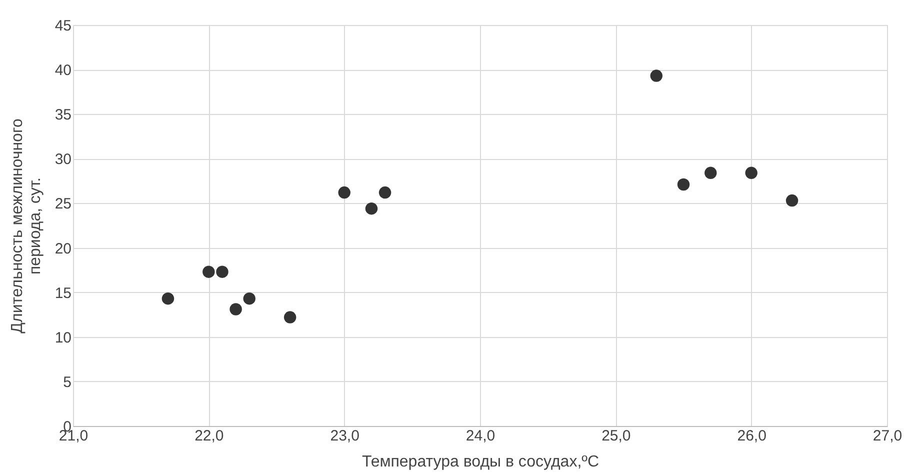 The image size is (924, 475). I want to click on y-tick-label: 10, so click(63, 337).